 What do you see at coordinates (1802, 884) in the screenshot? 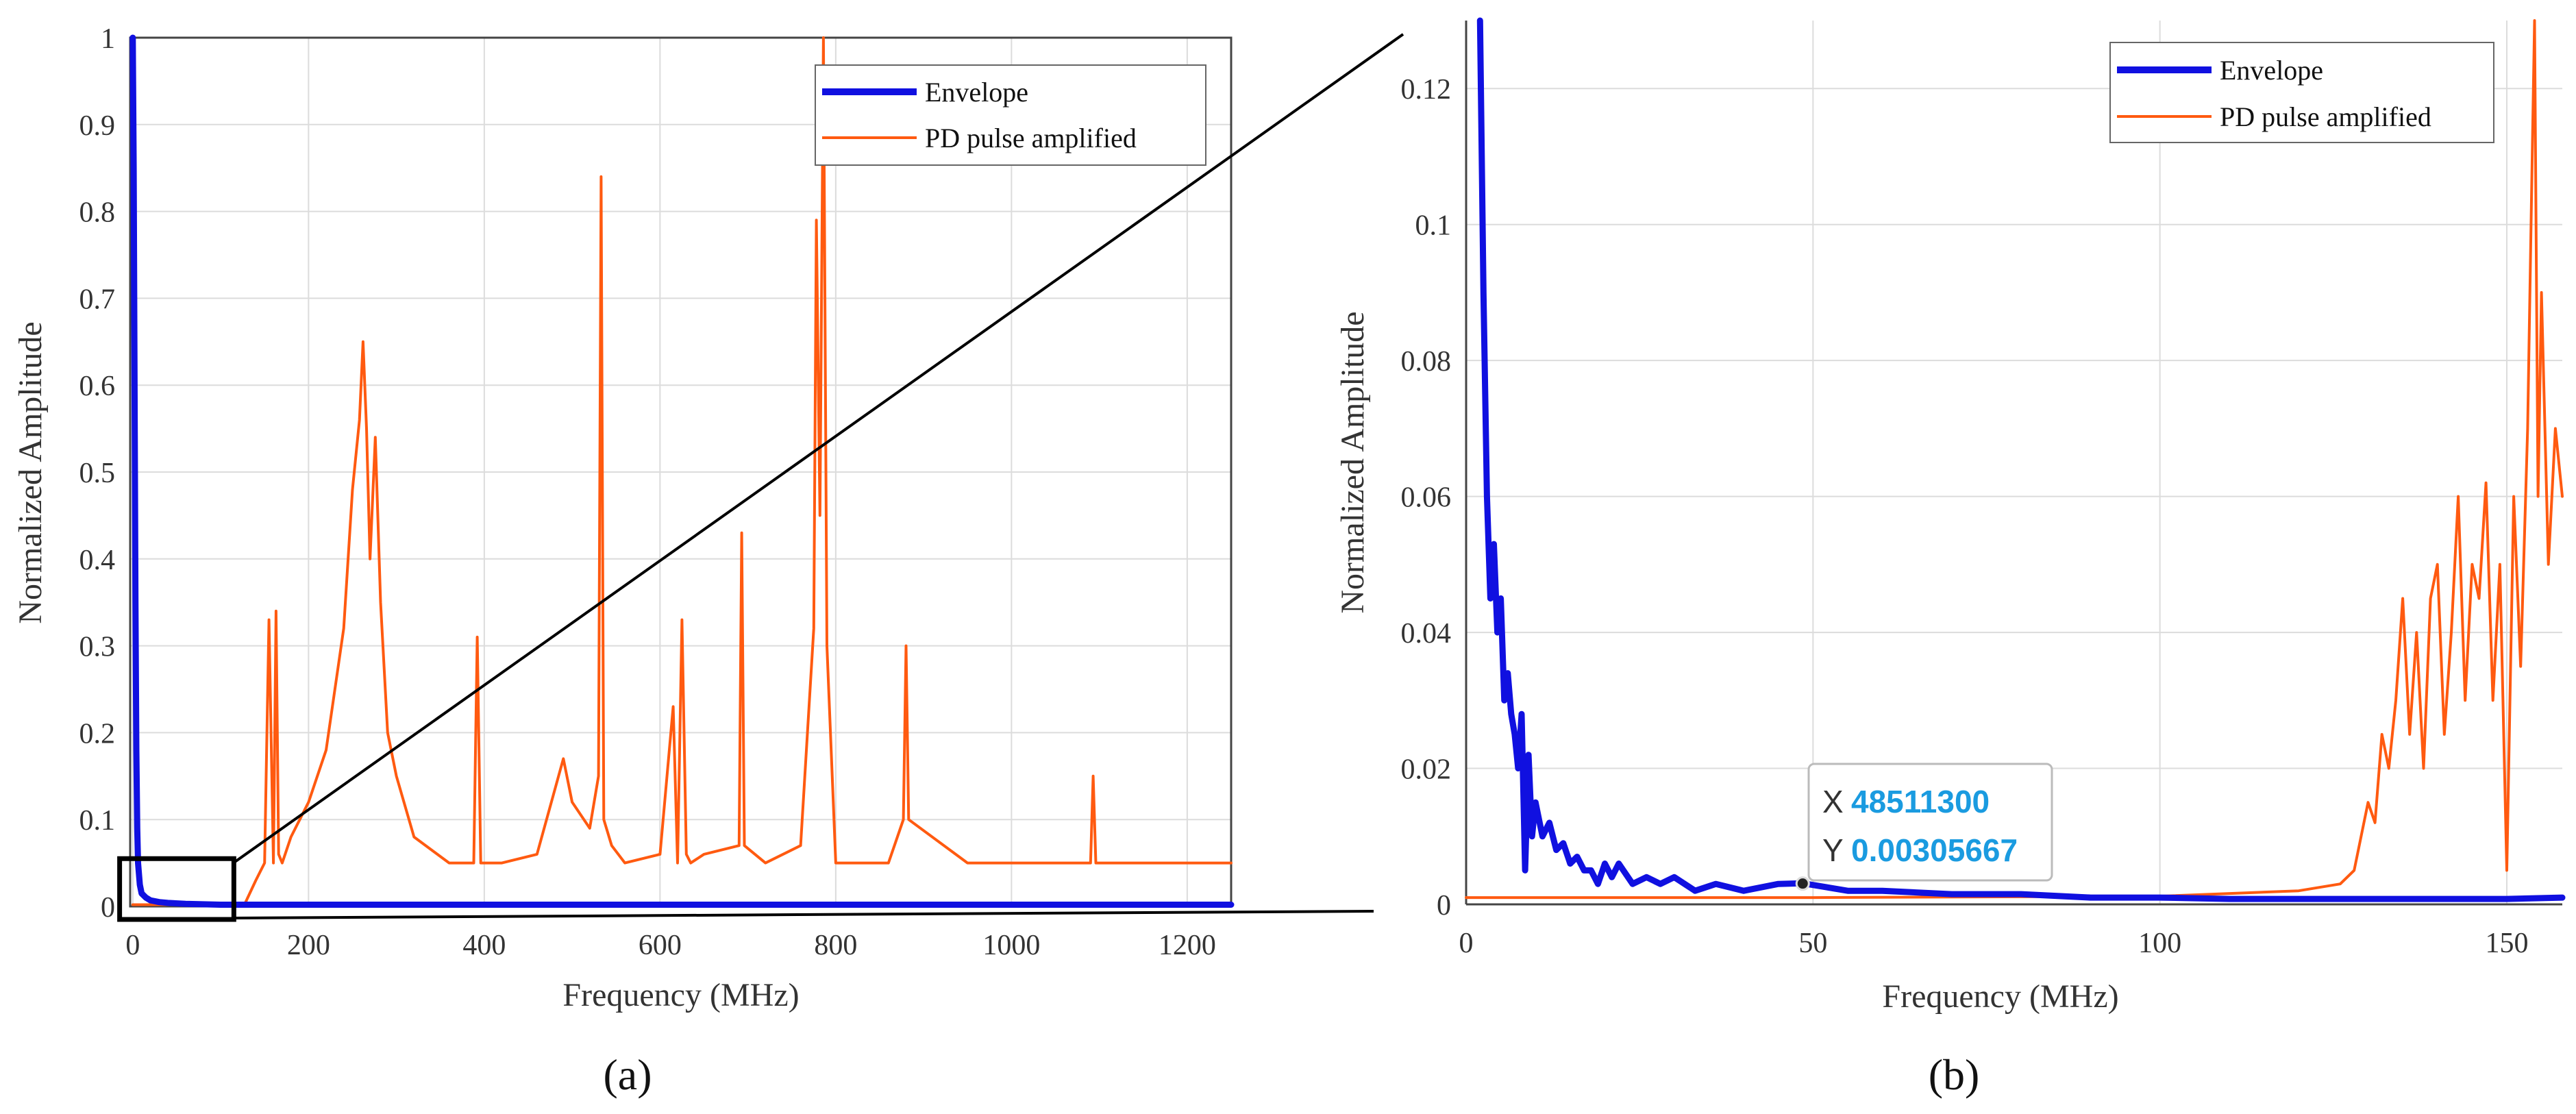
I see `tooltip-data-point` at bounding box center [1802, 884].